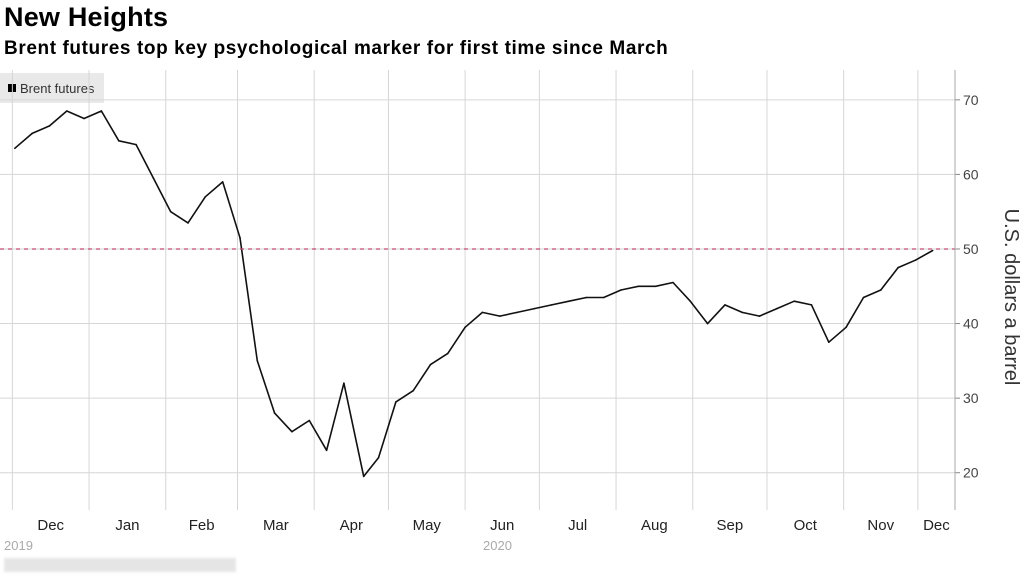 The width and height of the screenshot is (1024, 576). Describe the element at coordinates (806, 525) in the screenshot. I see `x-tick-label: Oct` at that location.